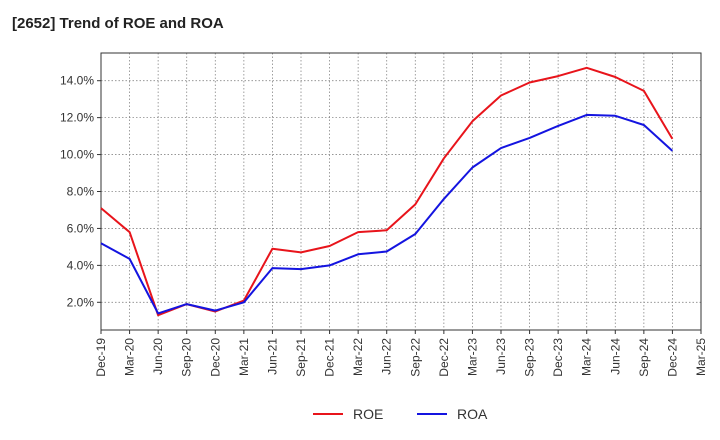  What do you see at coordinates (301, 357) in the screenshot?
I see `x-tick-label: Sep-21` at bounding box center [301, 357].